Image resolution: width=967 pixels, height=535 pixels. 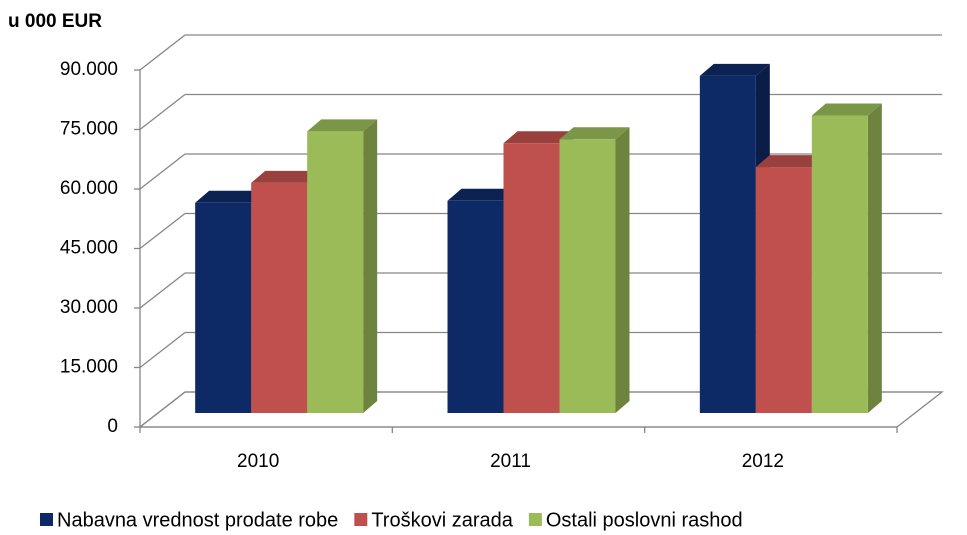 I want to click on y-tick-label: 90.000, so click(x=89, y=69).